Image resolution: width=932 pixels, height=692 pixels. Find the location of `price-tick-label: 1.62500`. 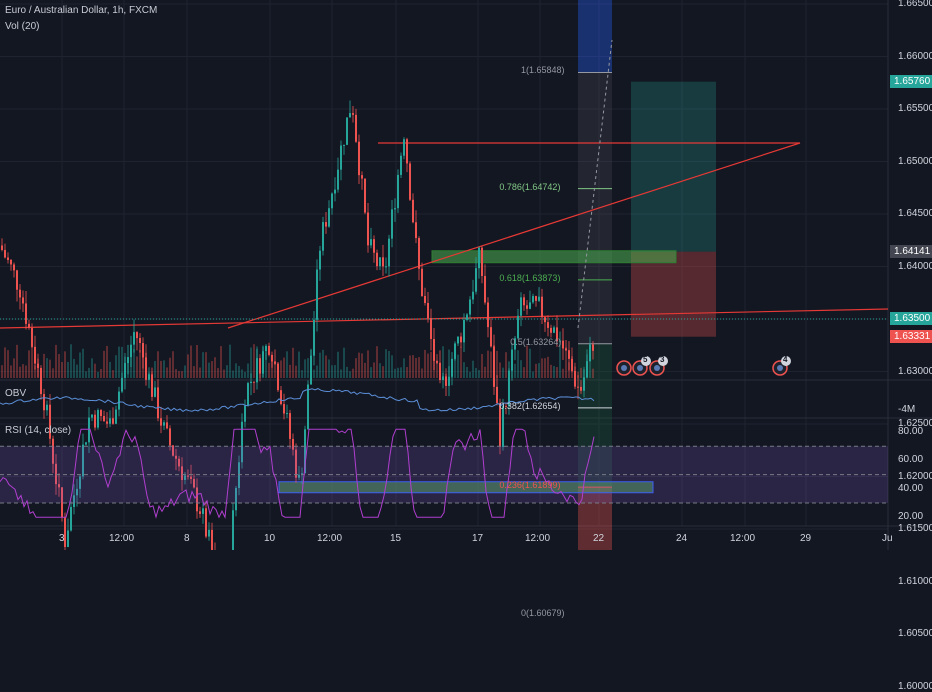

price-tick-label: 1.62500 is located at coordinates (915, 423).